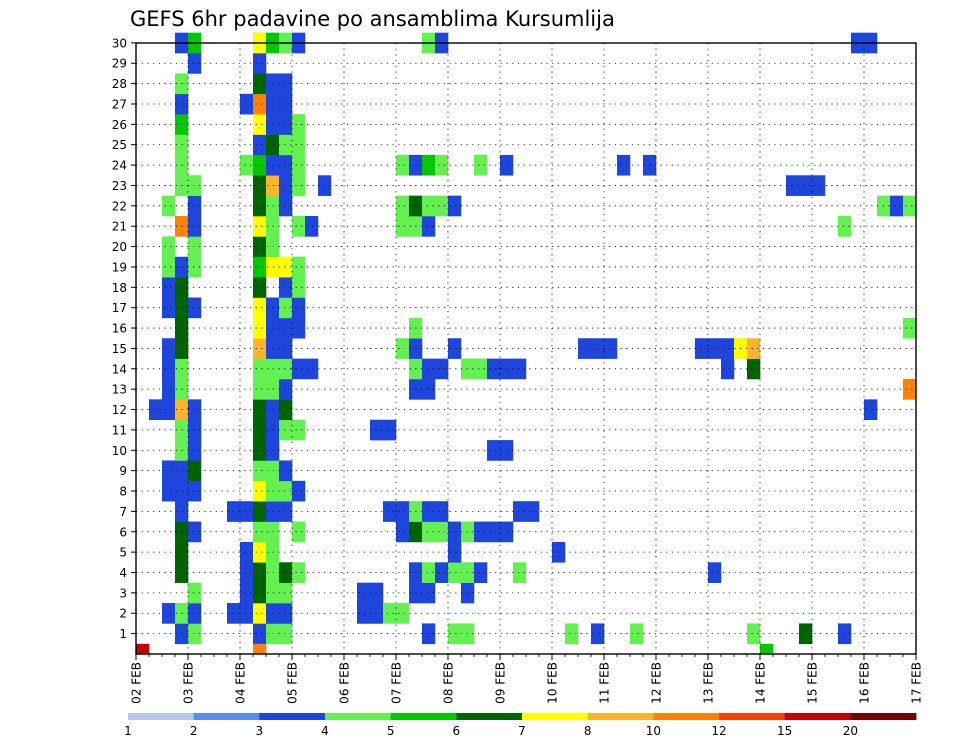 The image size is (960, 742). I want to click on y-tick-label: 16, so click(119, 329).